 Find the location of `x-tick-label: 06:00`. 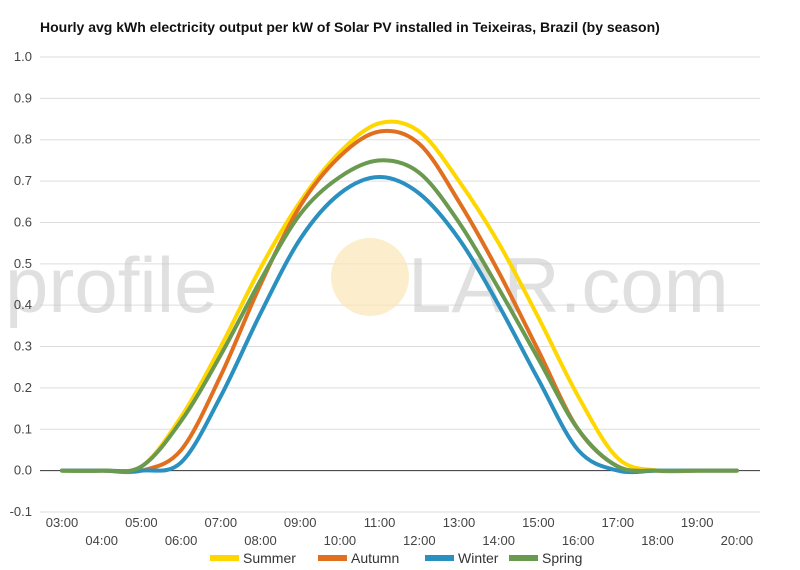

x-tick-label: 06:00 is located at coordinates (181, 540).